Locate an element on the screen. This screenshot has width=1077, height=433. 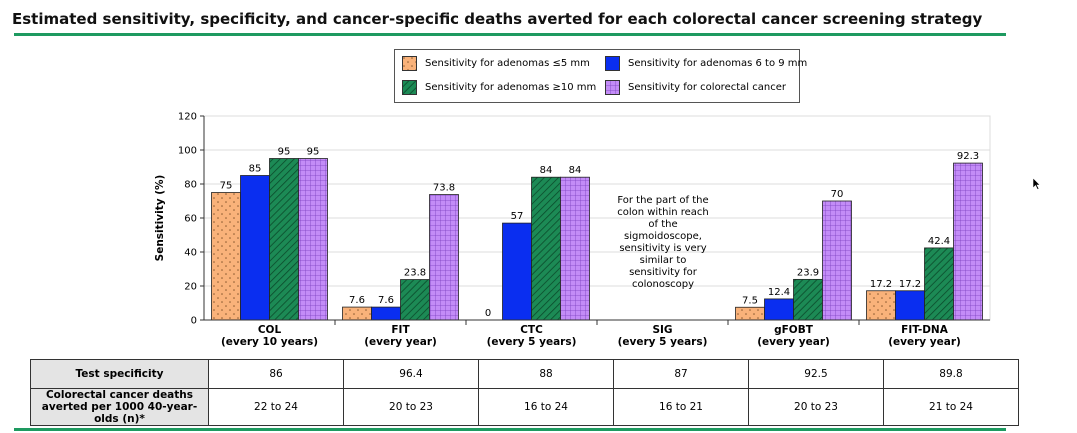
table-cell: 22 to 24 is located at coordinates (276, 407).